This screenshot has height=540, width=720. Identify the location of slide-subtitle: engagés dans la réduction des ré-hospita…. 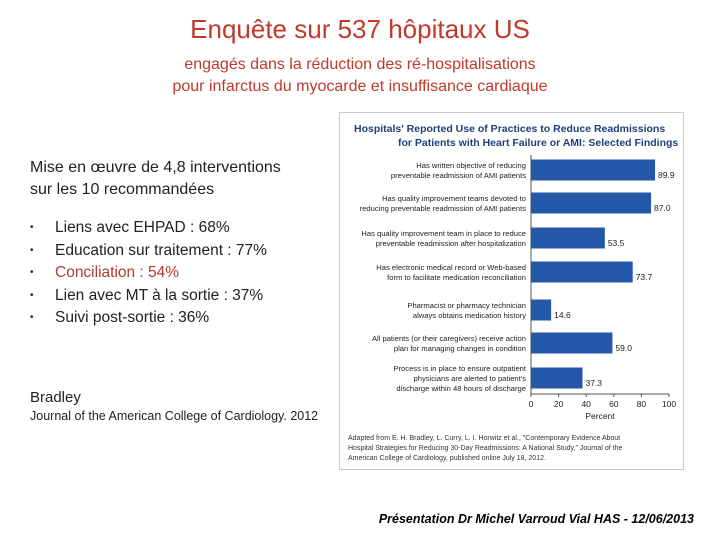
(360, 76).